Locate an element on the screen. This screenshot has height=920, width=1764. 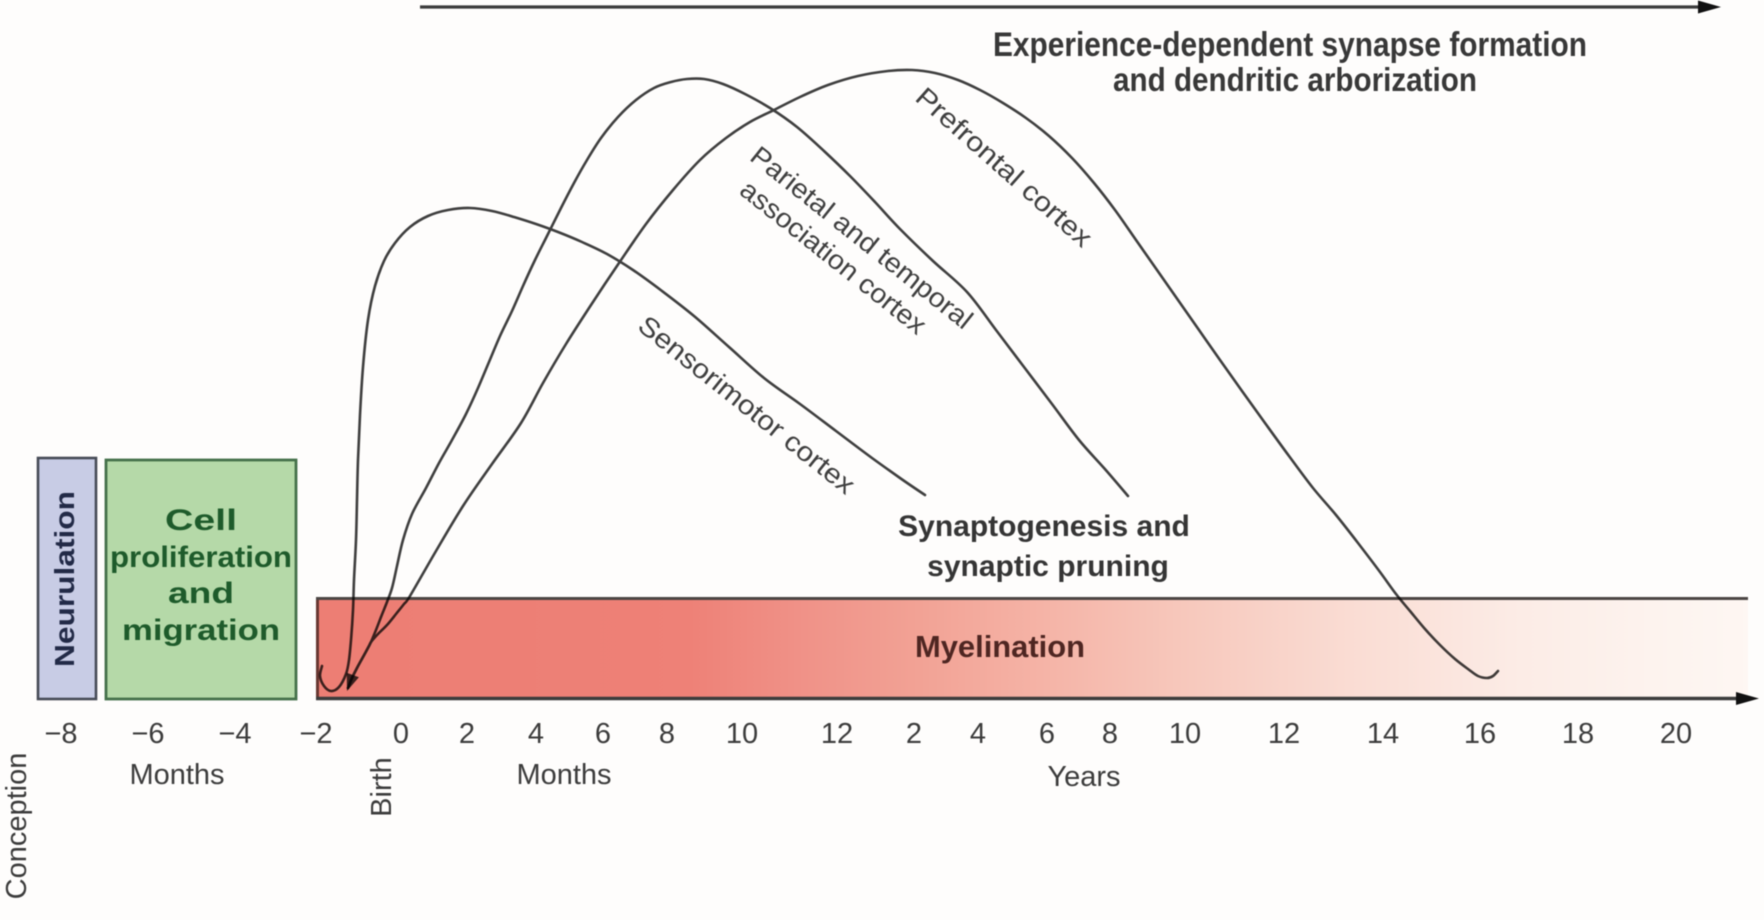
svg-text: −8 is located at coordinates (60, 734).